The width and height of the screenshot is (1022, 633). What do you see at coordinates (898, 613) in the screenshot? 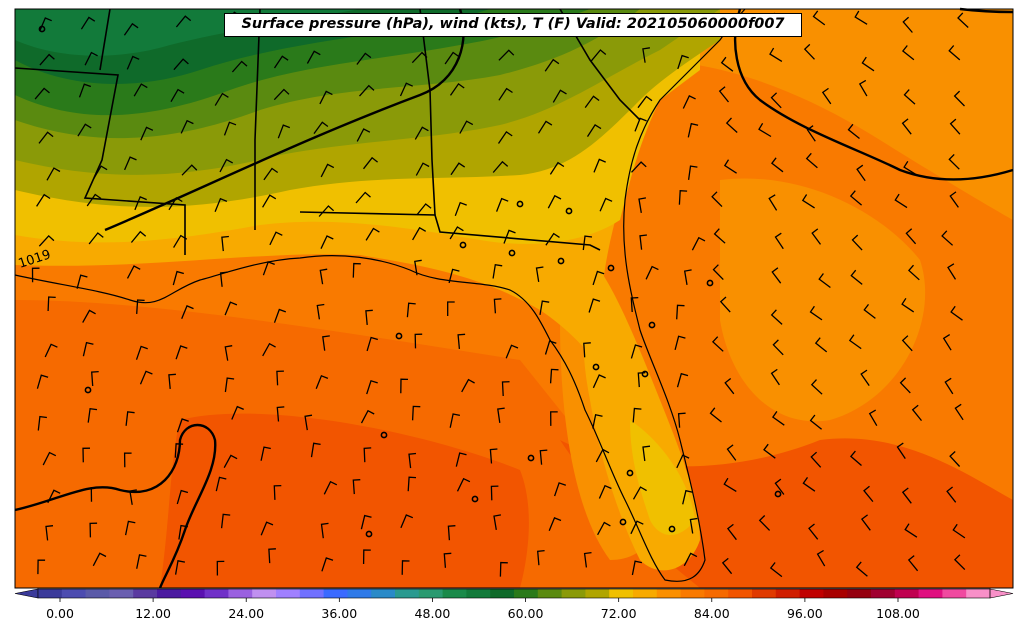
I see `colorbar-tick-label: 108.00` at bounding box center [898, 613].